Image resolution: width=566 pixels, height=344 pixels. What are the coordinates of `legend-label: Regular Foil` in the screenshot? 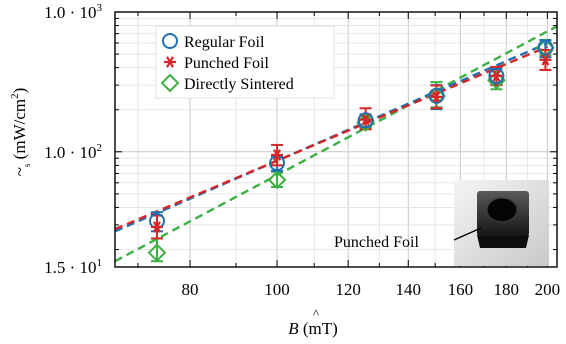 It's located at (224, 42).